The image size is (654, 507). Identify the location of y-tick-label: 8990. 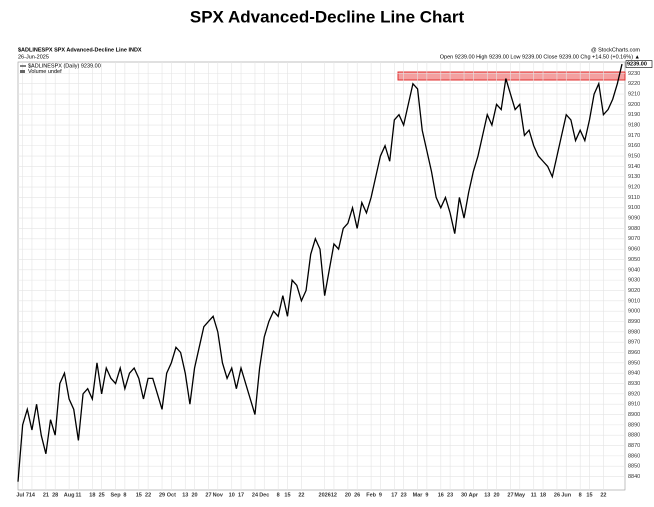
(634, 322).